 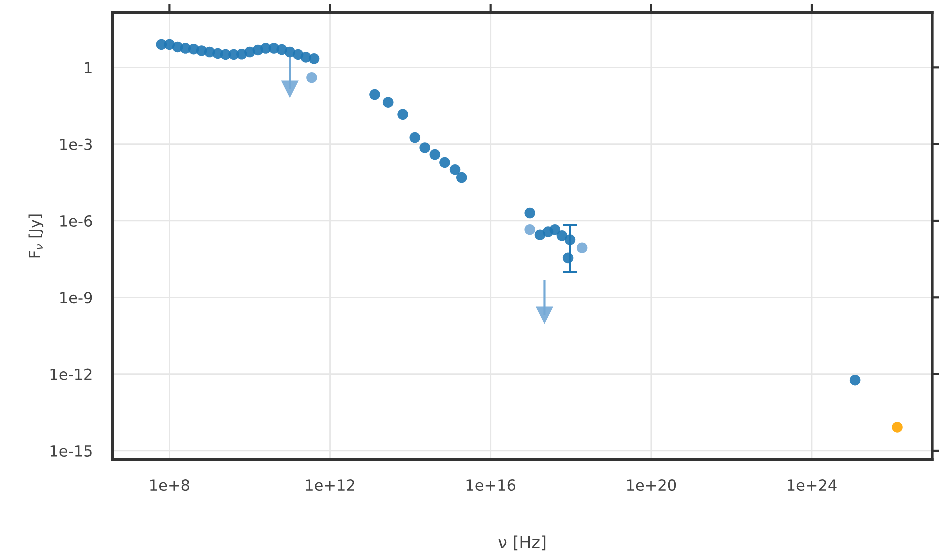 I want to click on y-tick-label: 1e-9, so click(x=76, y=298).